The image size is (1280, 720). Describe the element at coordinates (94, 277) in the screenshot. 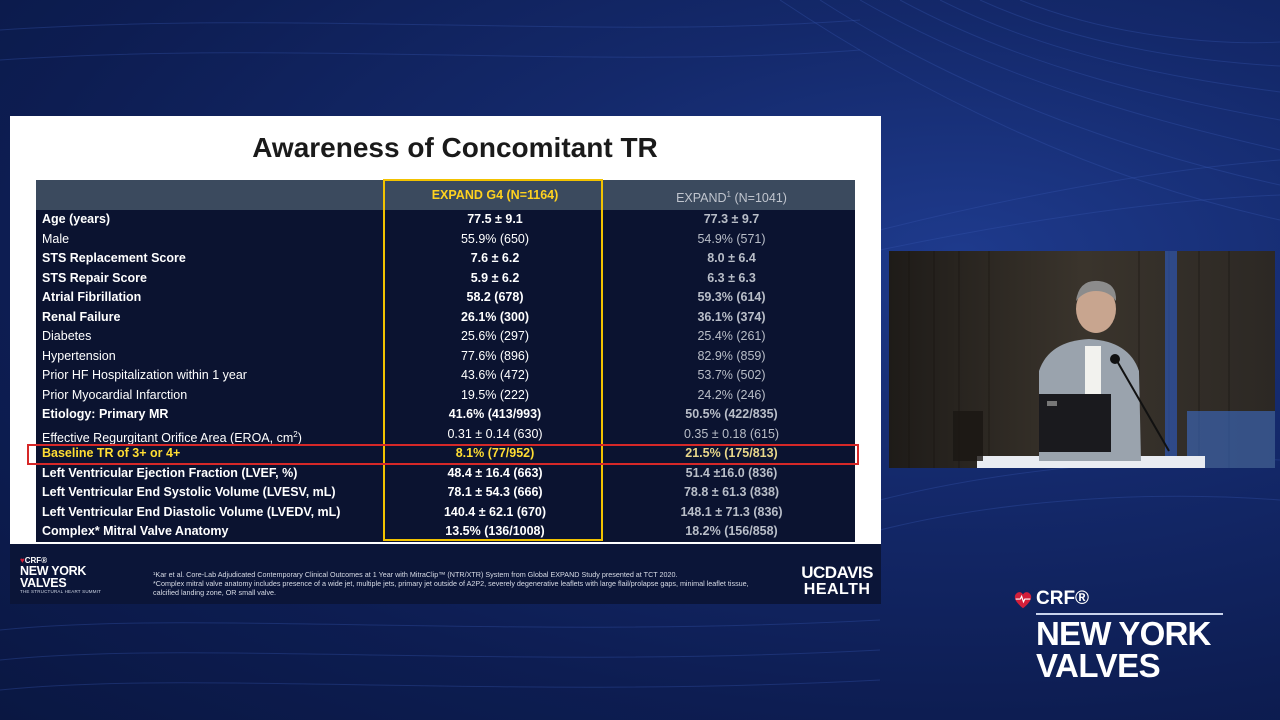

I see `row-label: STS Repair Score` at that location.